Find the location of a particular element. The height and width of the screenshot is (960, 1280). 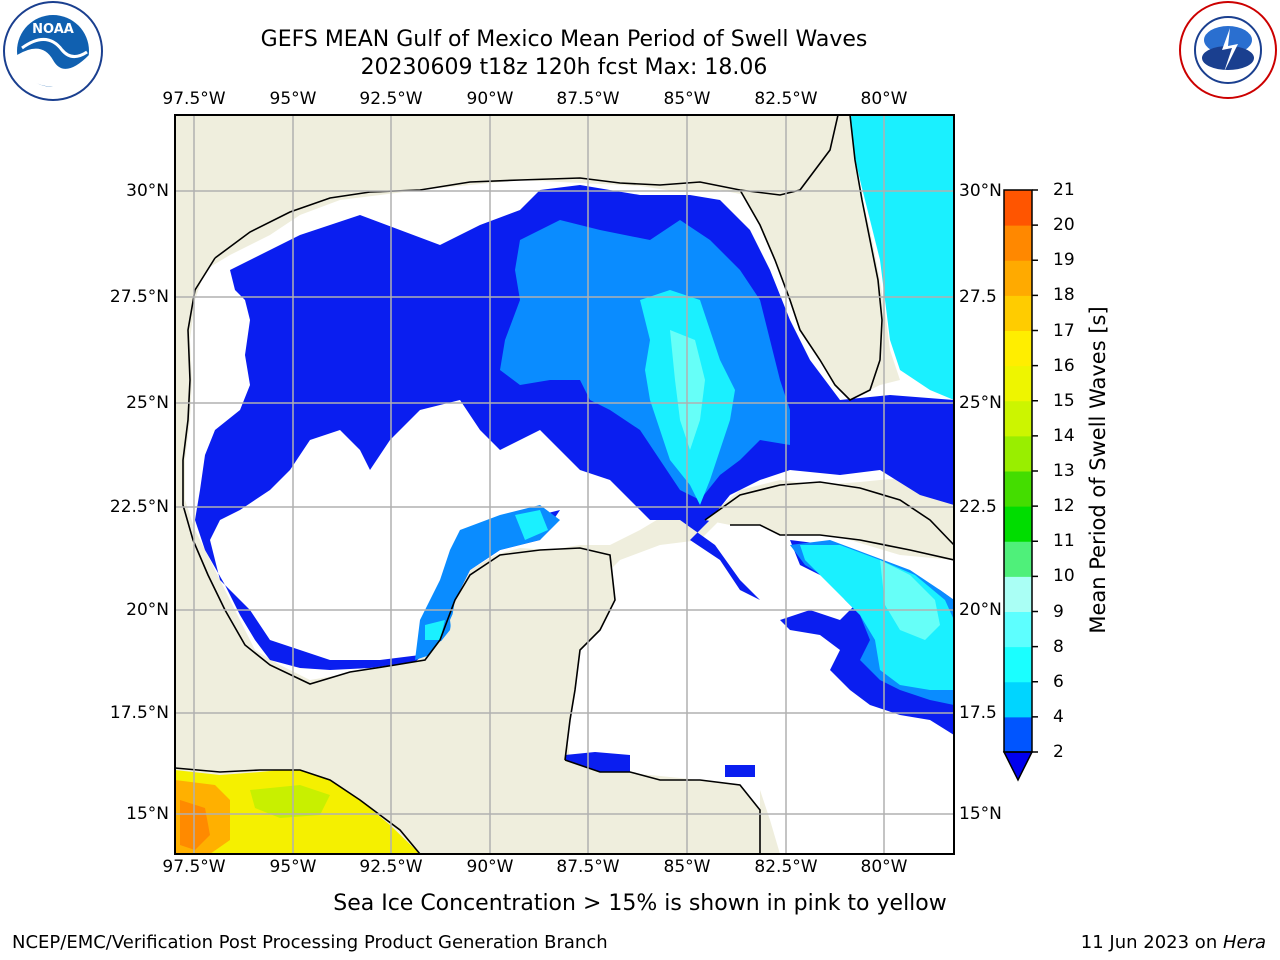

noaa-logo: NOAA is located at coordinates (53, 51).